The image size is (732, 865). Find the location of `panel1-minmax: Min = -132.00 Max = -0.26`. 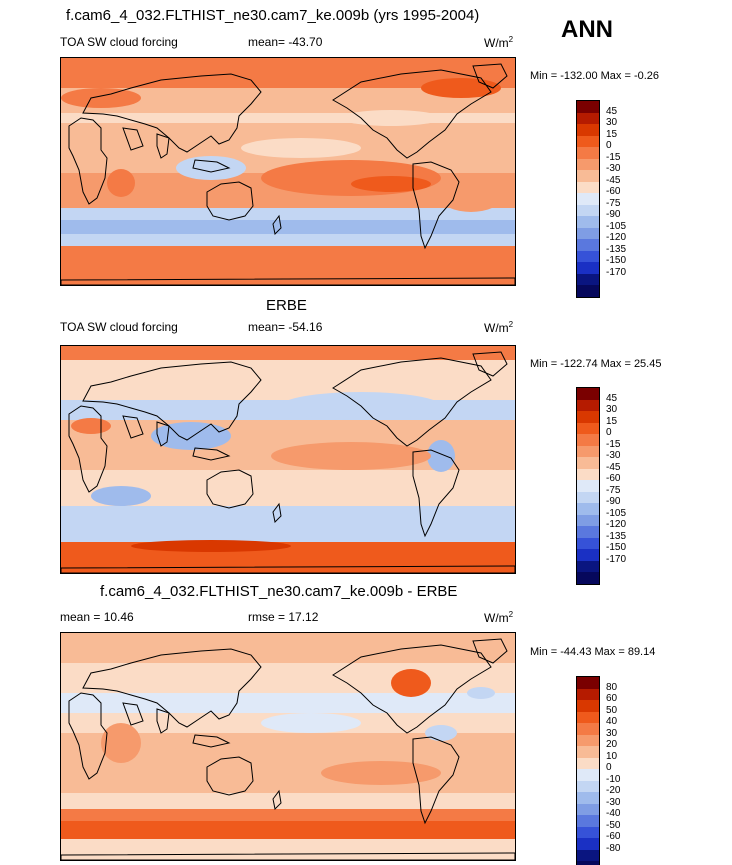

panel1-minmax: Min = -132.00 Max = -0.26 is located at coordinates (595, 76).